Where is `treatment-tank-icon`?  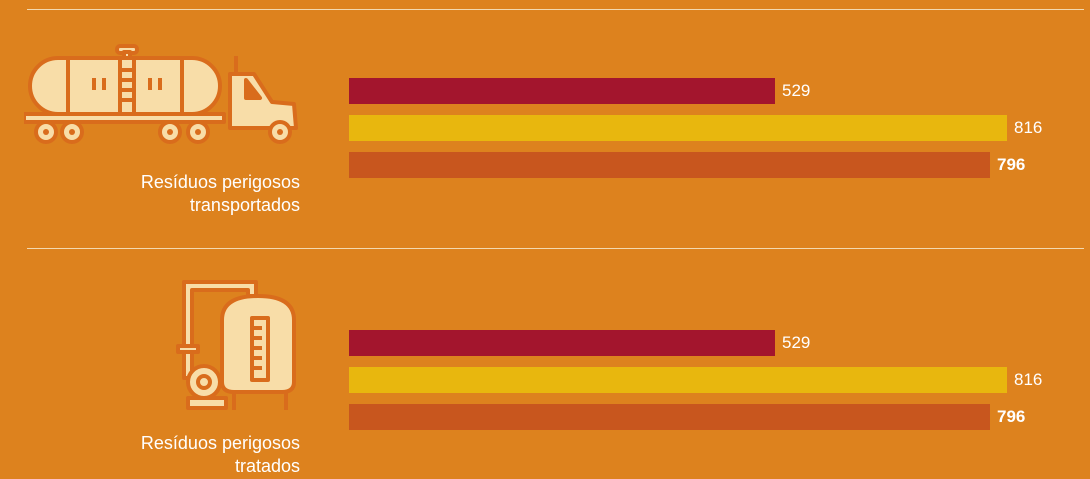 treatment-tank-icon is located at coordinates (240, 344).